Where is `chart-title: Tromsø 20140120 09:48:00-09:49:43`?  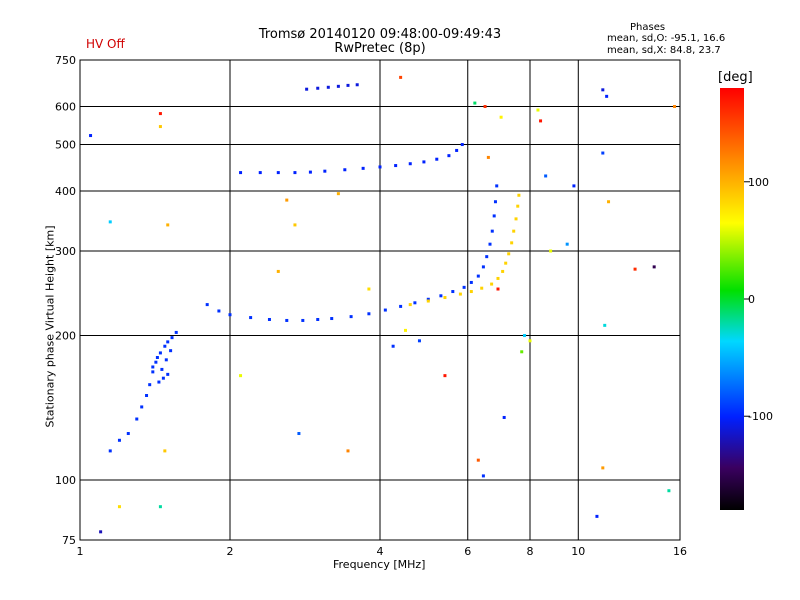 chart-title: Tromsø 20140120 09:48:00-09:49:43 is located at coordinates (380, 34).